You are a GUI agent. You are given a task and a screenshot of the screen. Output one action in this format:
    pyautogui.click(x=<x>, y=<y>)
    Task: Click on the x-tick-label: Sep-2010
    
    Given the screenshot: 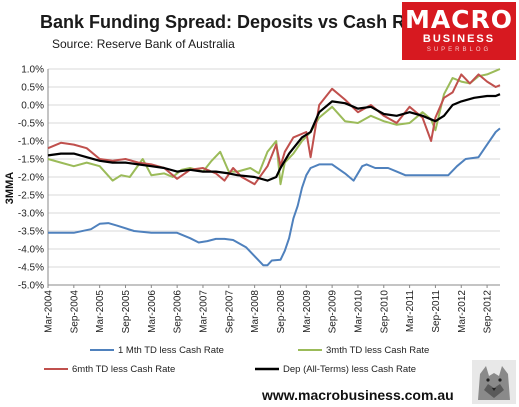 What is the action you would take?
    pyautogui.click(x=384, y=312)
    